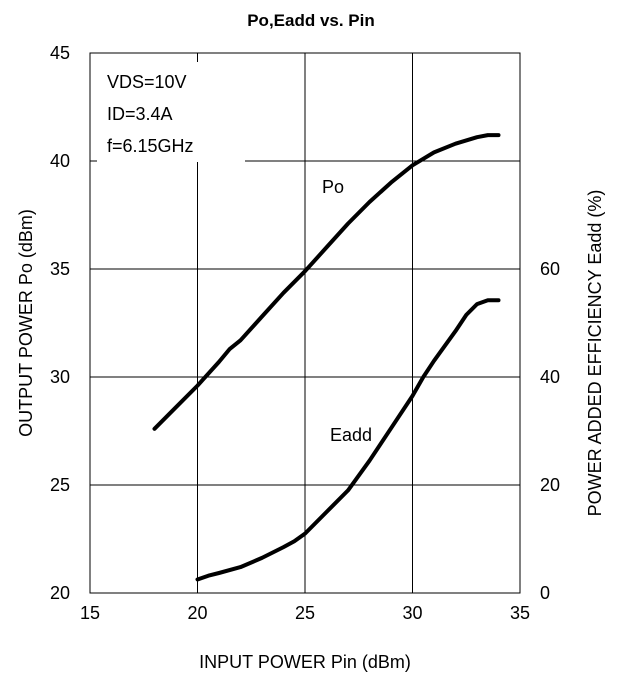  I want to click on x-axis-label: INPUT POWER Pin (dBm), so click(305, 662).